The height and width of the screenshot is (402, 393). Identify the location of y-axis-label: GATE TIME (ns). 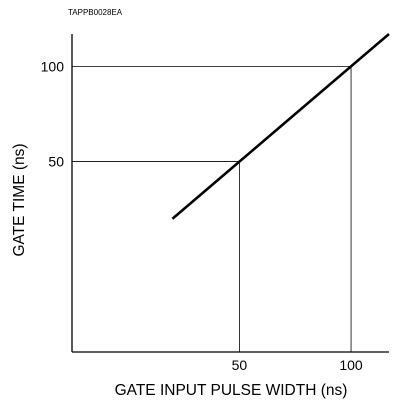
(19, 199).